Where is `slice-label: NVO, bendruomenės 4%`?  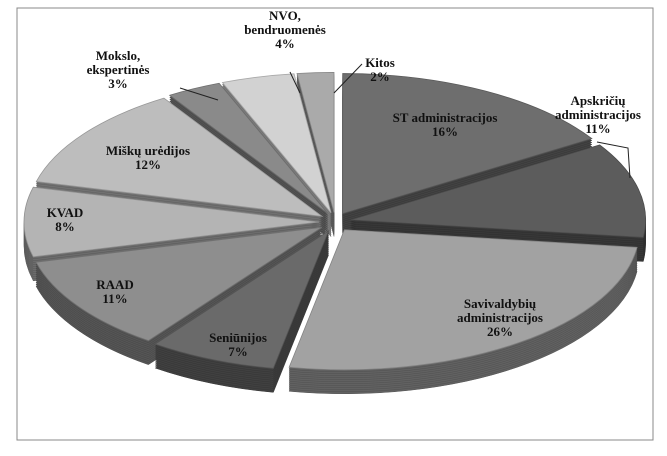 slice-label: NVO, bendruomenės 4% is located at coordinates (285, 30).